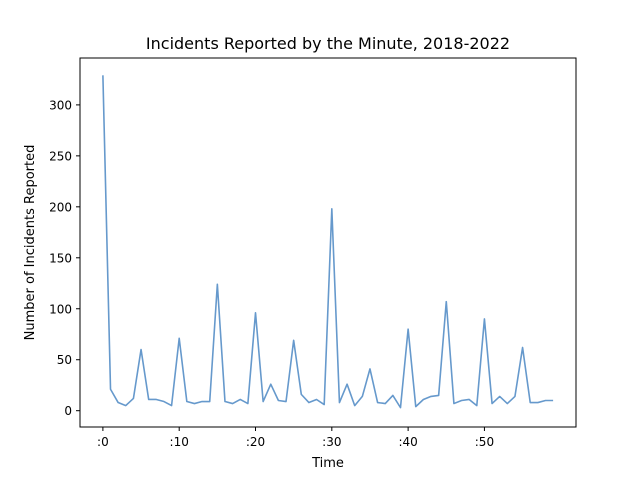 The height and width of the screenshot is (484, 640). What do you see at coordinates (407, 442) in the screenshot?
I see `x-tick-label: :40` at bounding box center [407, 442].